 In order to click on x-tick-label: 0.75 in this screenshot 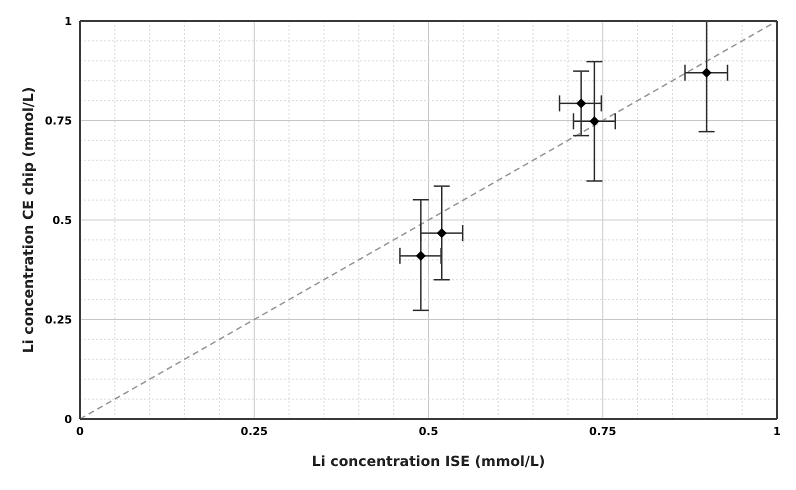, I will do `click(602, 431)`.